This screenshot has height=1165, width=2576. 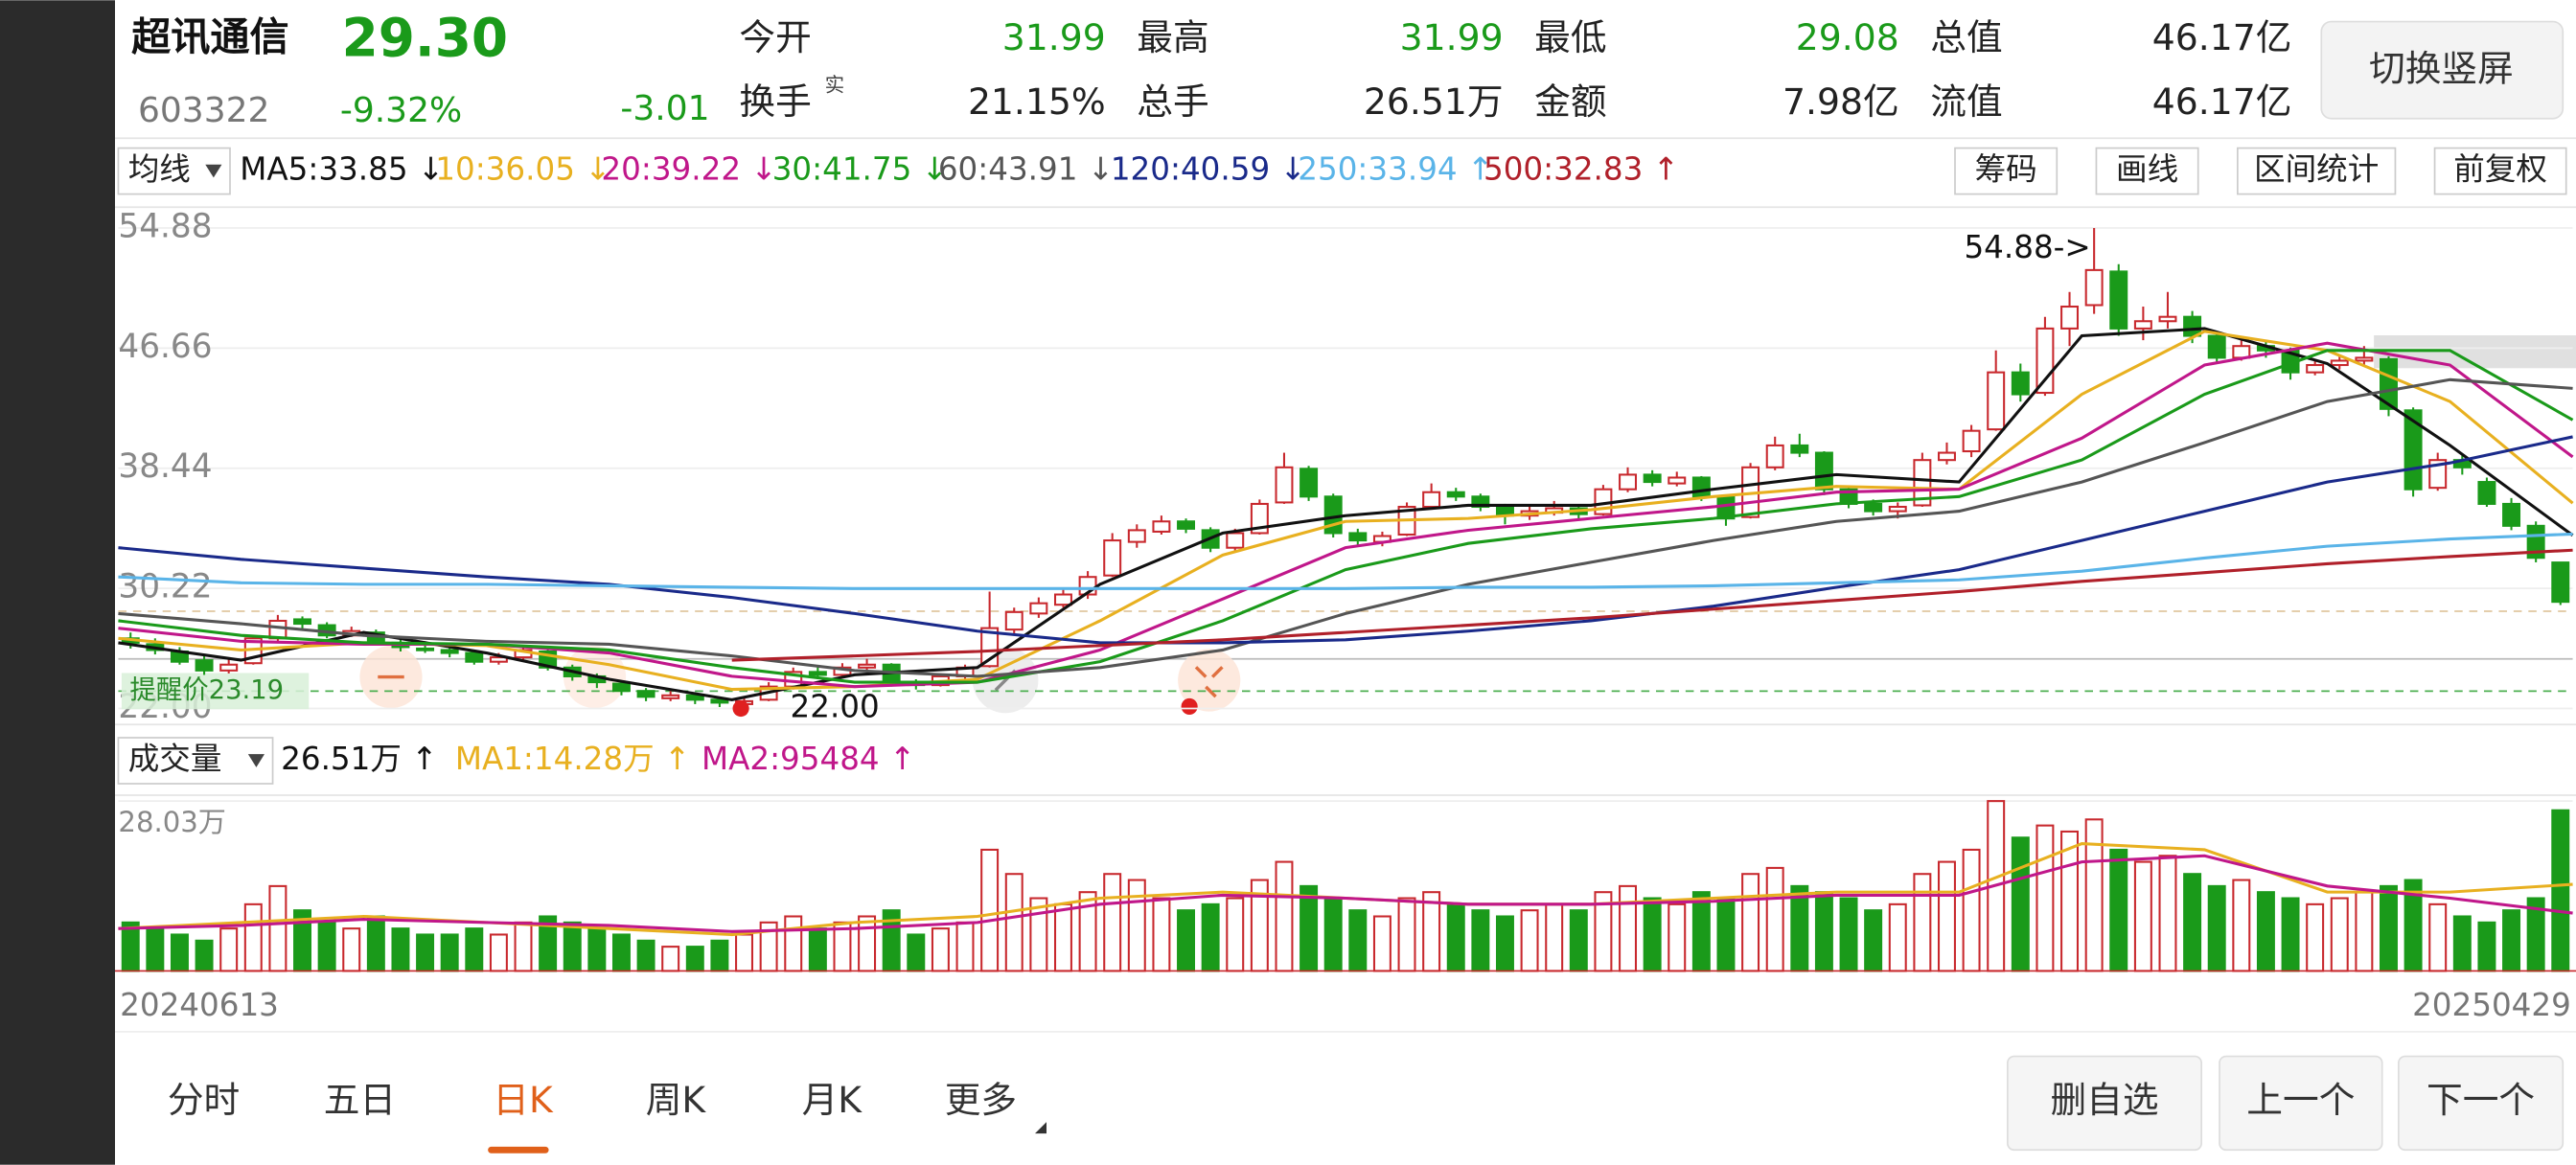 What do you see at coordinates (172, 822) in the screenshot?
I see `y-tick-label: 28.03万` at bounding box center [172, 822].